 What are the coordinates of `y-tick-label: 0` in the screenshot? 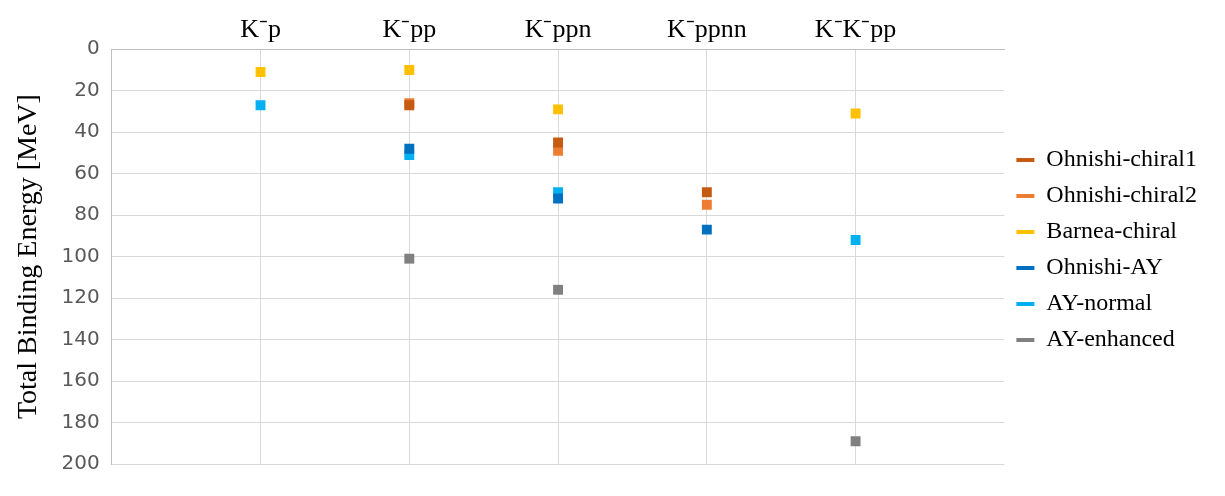 It's located at (93, 47).